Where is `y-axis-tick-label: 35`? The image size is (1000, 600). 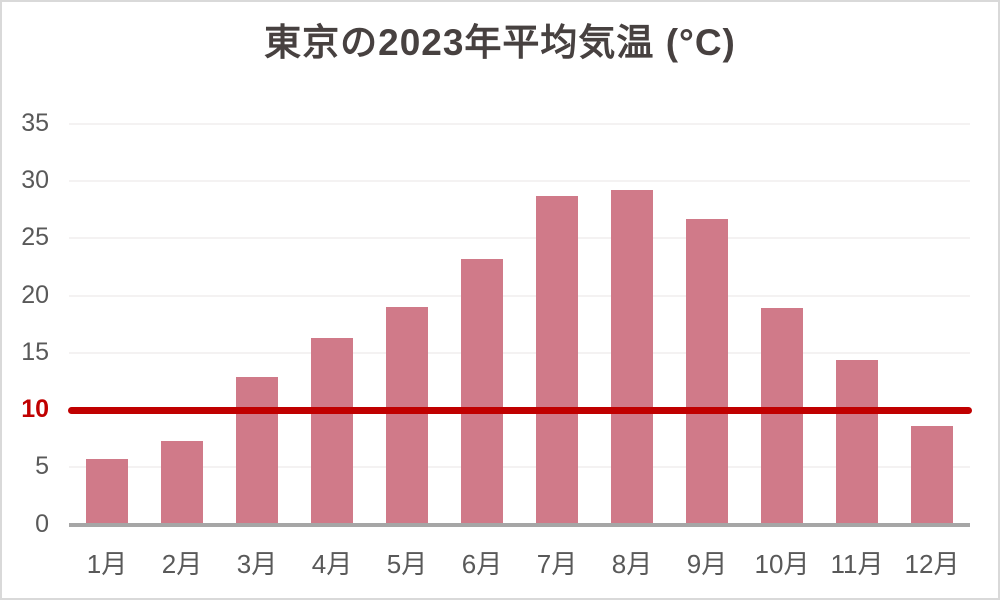
y-axis-tick-label: 35 is located at coordinates (35, 123).